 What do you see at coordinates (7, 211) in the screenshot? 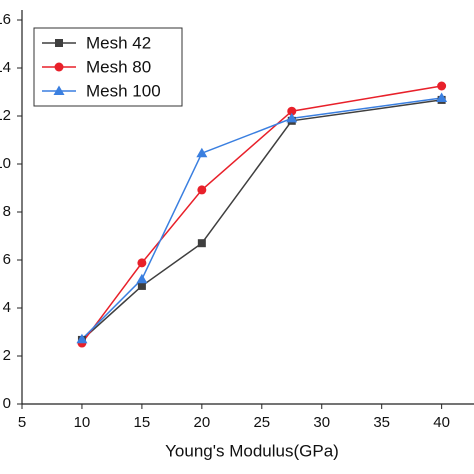
I see `y-tick-label: 8` at bounding box center [7, 211].